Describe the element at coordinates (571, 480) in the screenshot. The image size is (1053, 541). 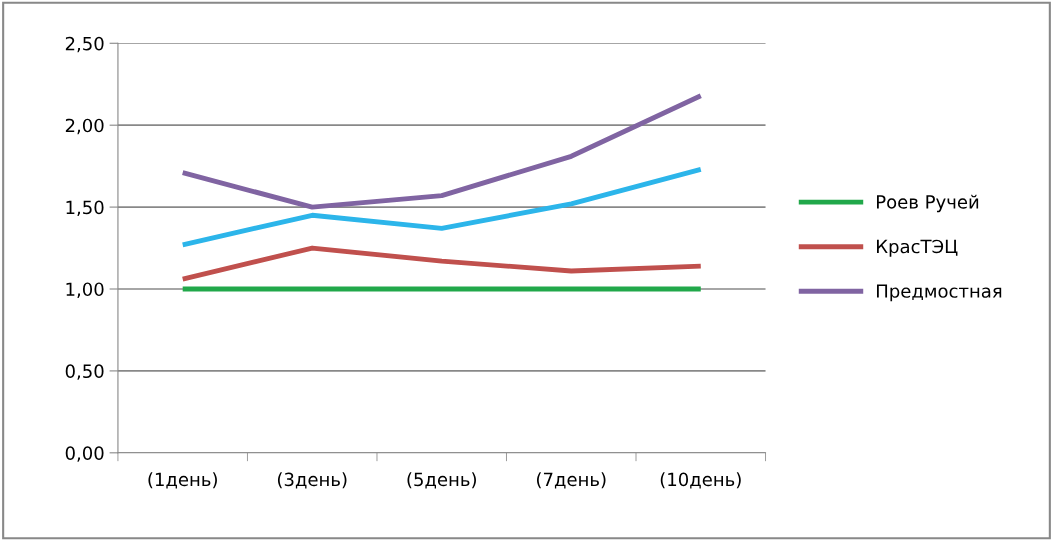
I see `x-tick-label: (7день)` at that location.